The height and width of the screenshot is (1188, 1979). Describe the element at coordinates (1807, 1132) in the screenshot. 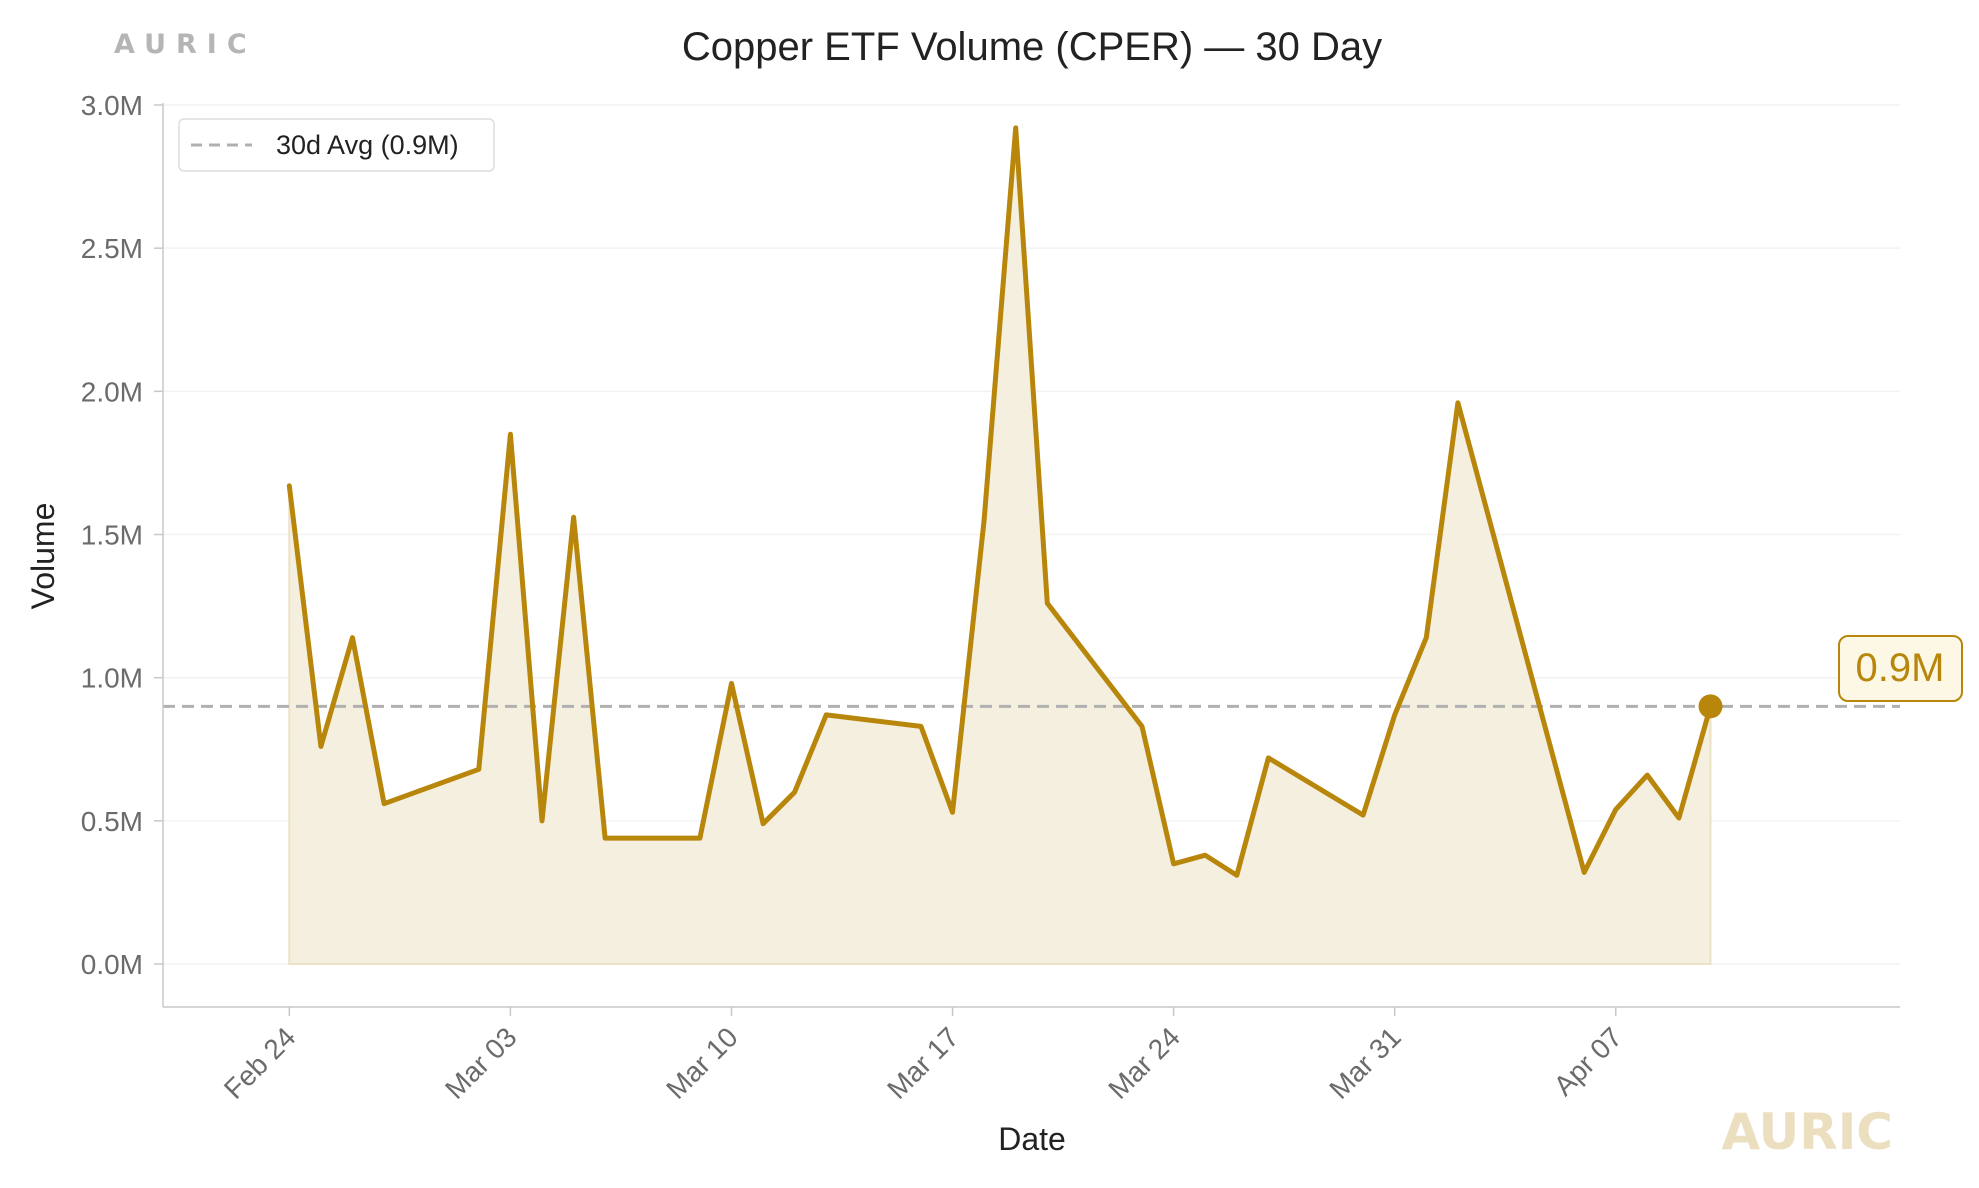

I see `brand-watermark-bottom: AURIC` at that location.